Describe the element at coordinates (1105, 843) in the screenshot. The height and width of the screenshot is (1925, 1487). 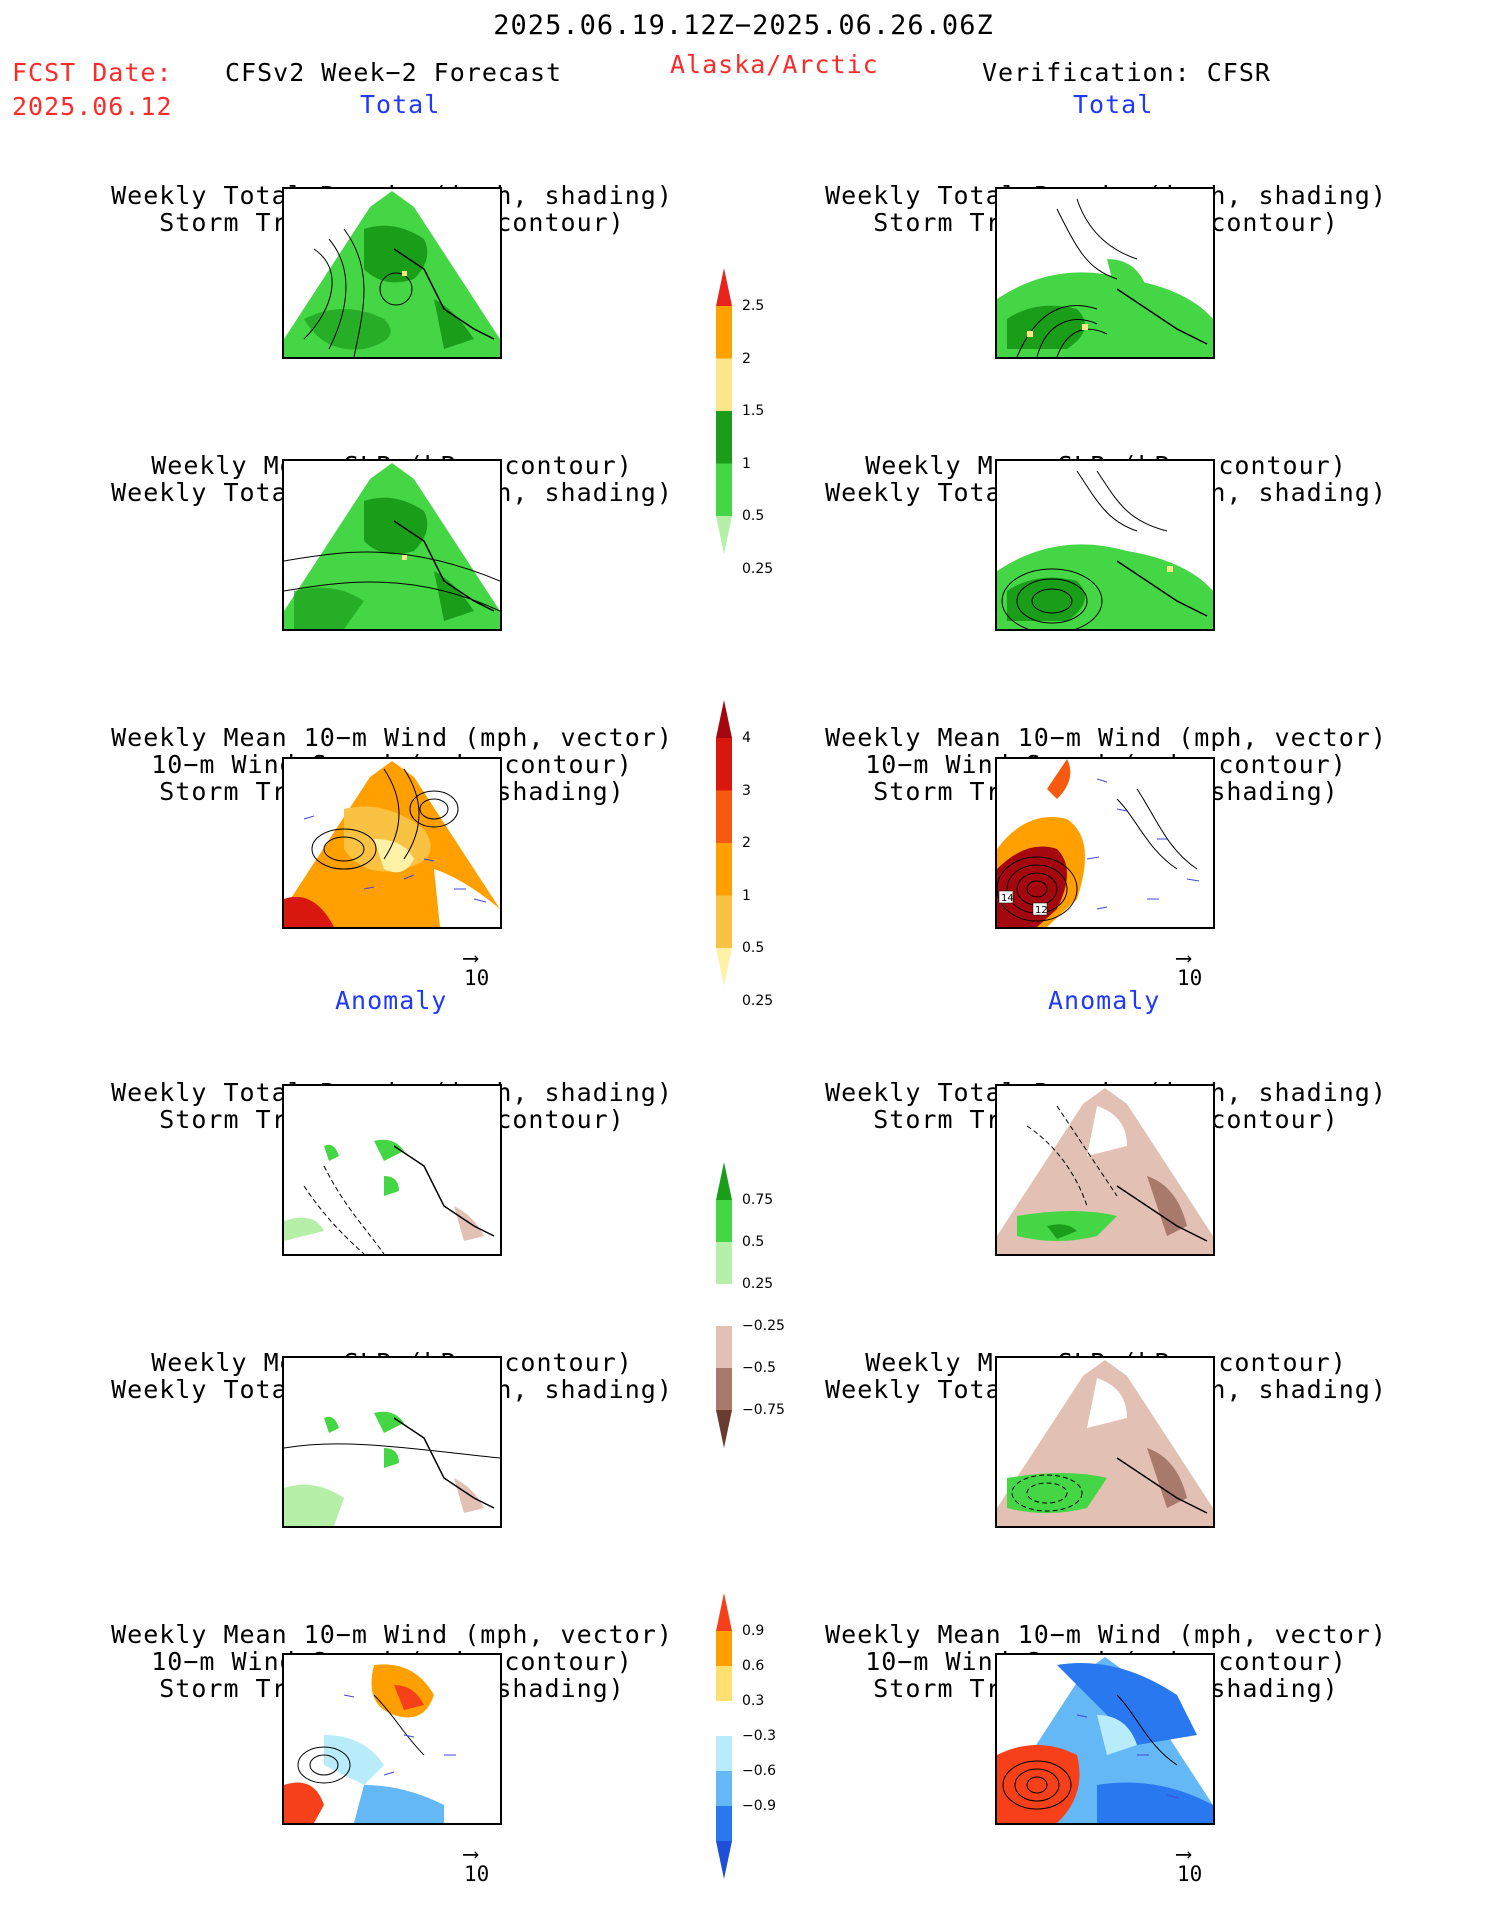
I see `map-obs-total-wind-storm: 14 12` at that location.